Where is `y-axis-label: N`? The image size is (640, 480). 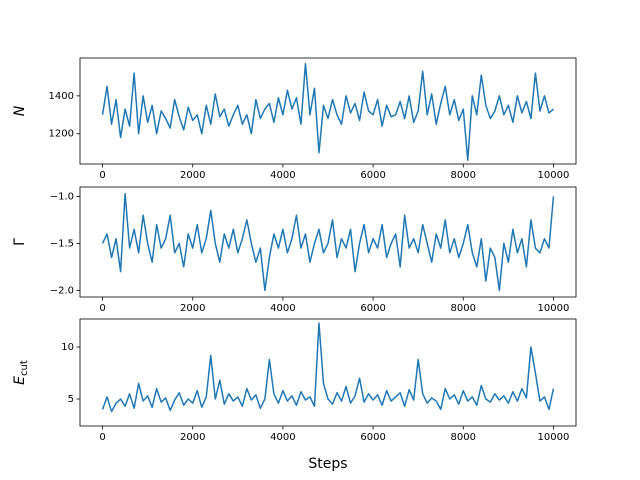 y-axis-label: N is located at coordinates (20, 110).